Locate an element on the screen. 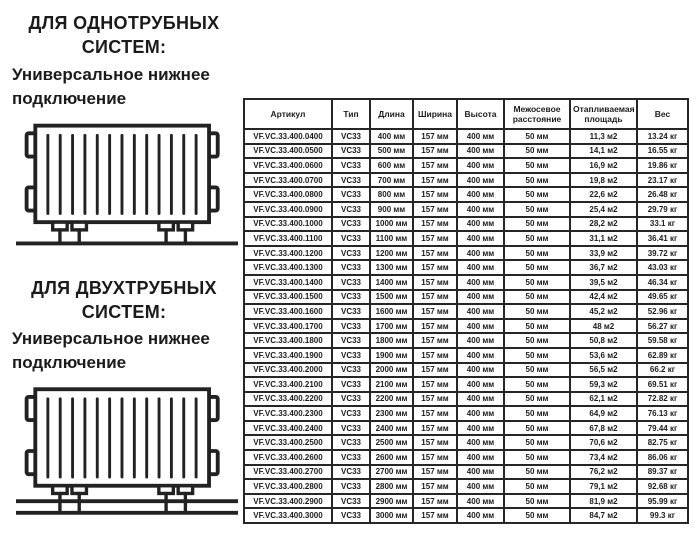 Image resolution: width=700 pixels, height=535 pixels. table-cell: 36.41 кг is located at coordinates (662, 238).